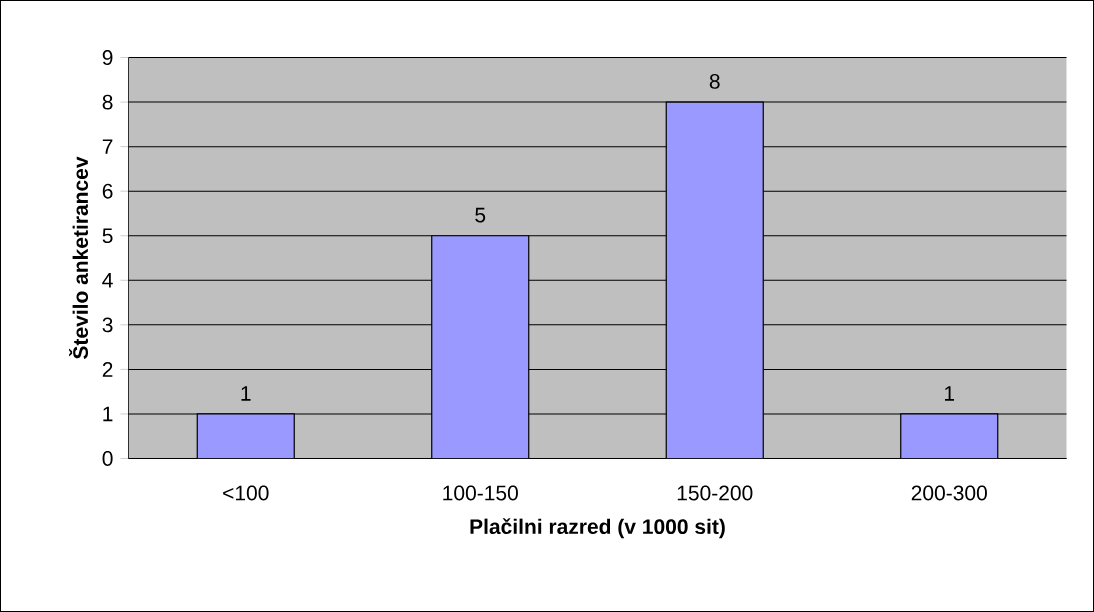 Image resolution: width=1094 pixels, height=612 pixels. What do you see at coordinates (246, 493) in the screenshot?
I see `x-tick-label: <100` at bounding box center [246, 493].